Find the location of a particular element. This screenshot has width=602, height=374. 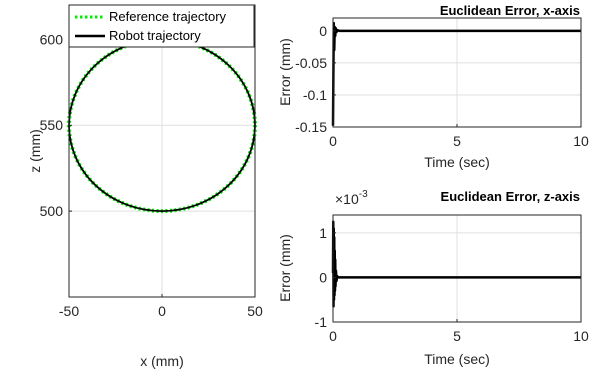

plot-title: Euclidean Error, x-axis is located at coordinates (510, 10).